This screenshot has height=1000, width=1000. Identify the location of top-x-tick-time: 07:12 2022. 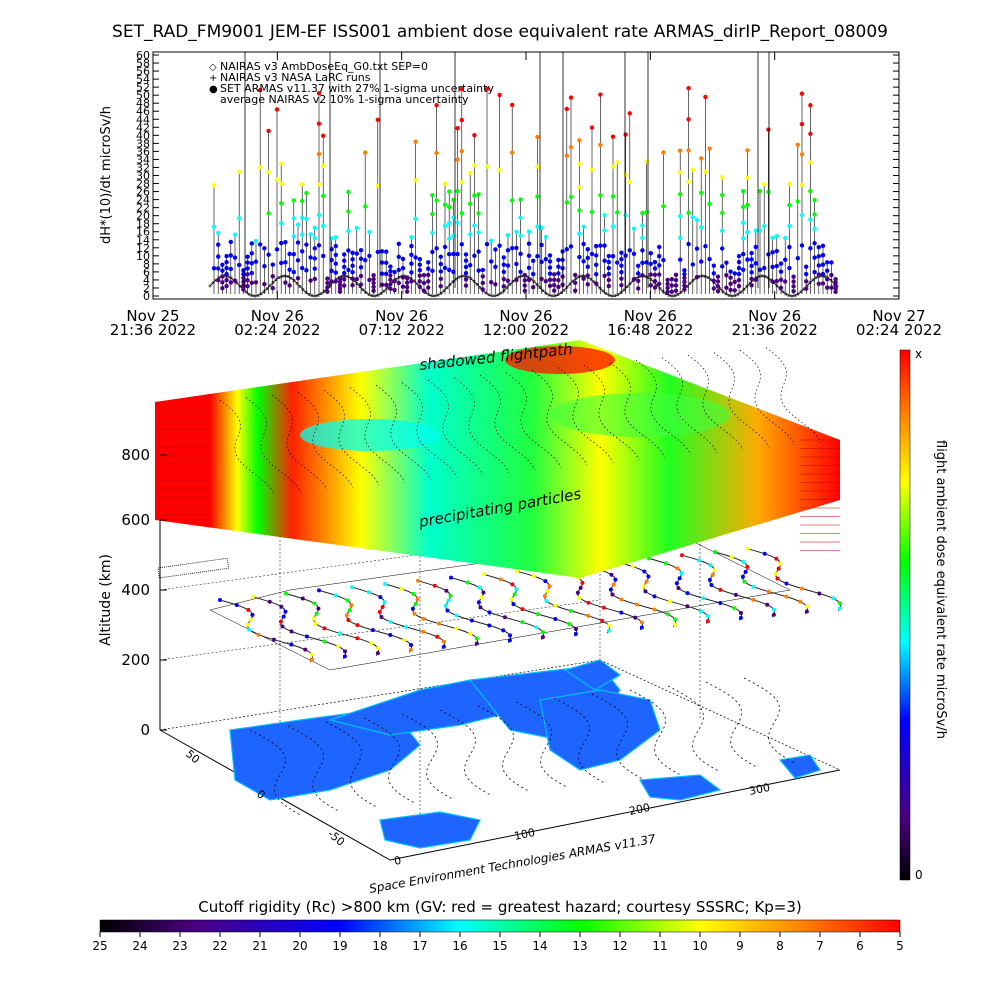
(402, 330).